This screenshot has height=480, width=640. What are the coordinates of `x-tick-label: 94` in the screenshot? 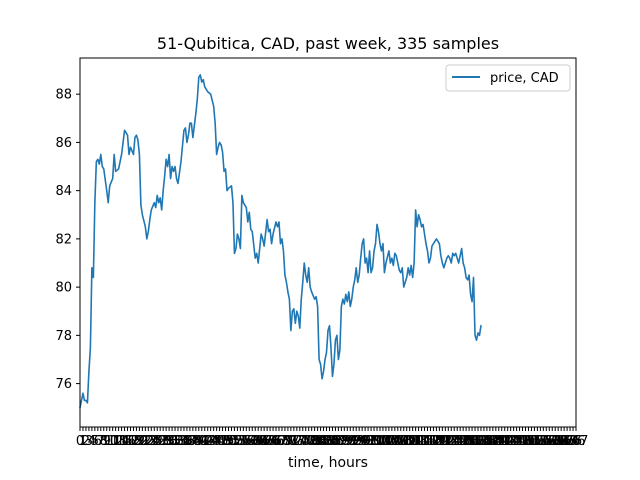 It's located at (359, 441).